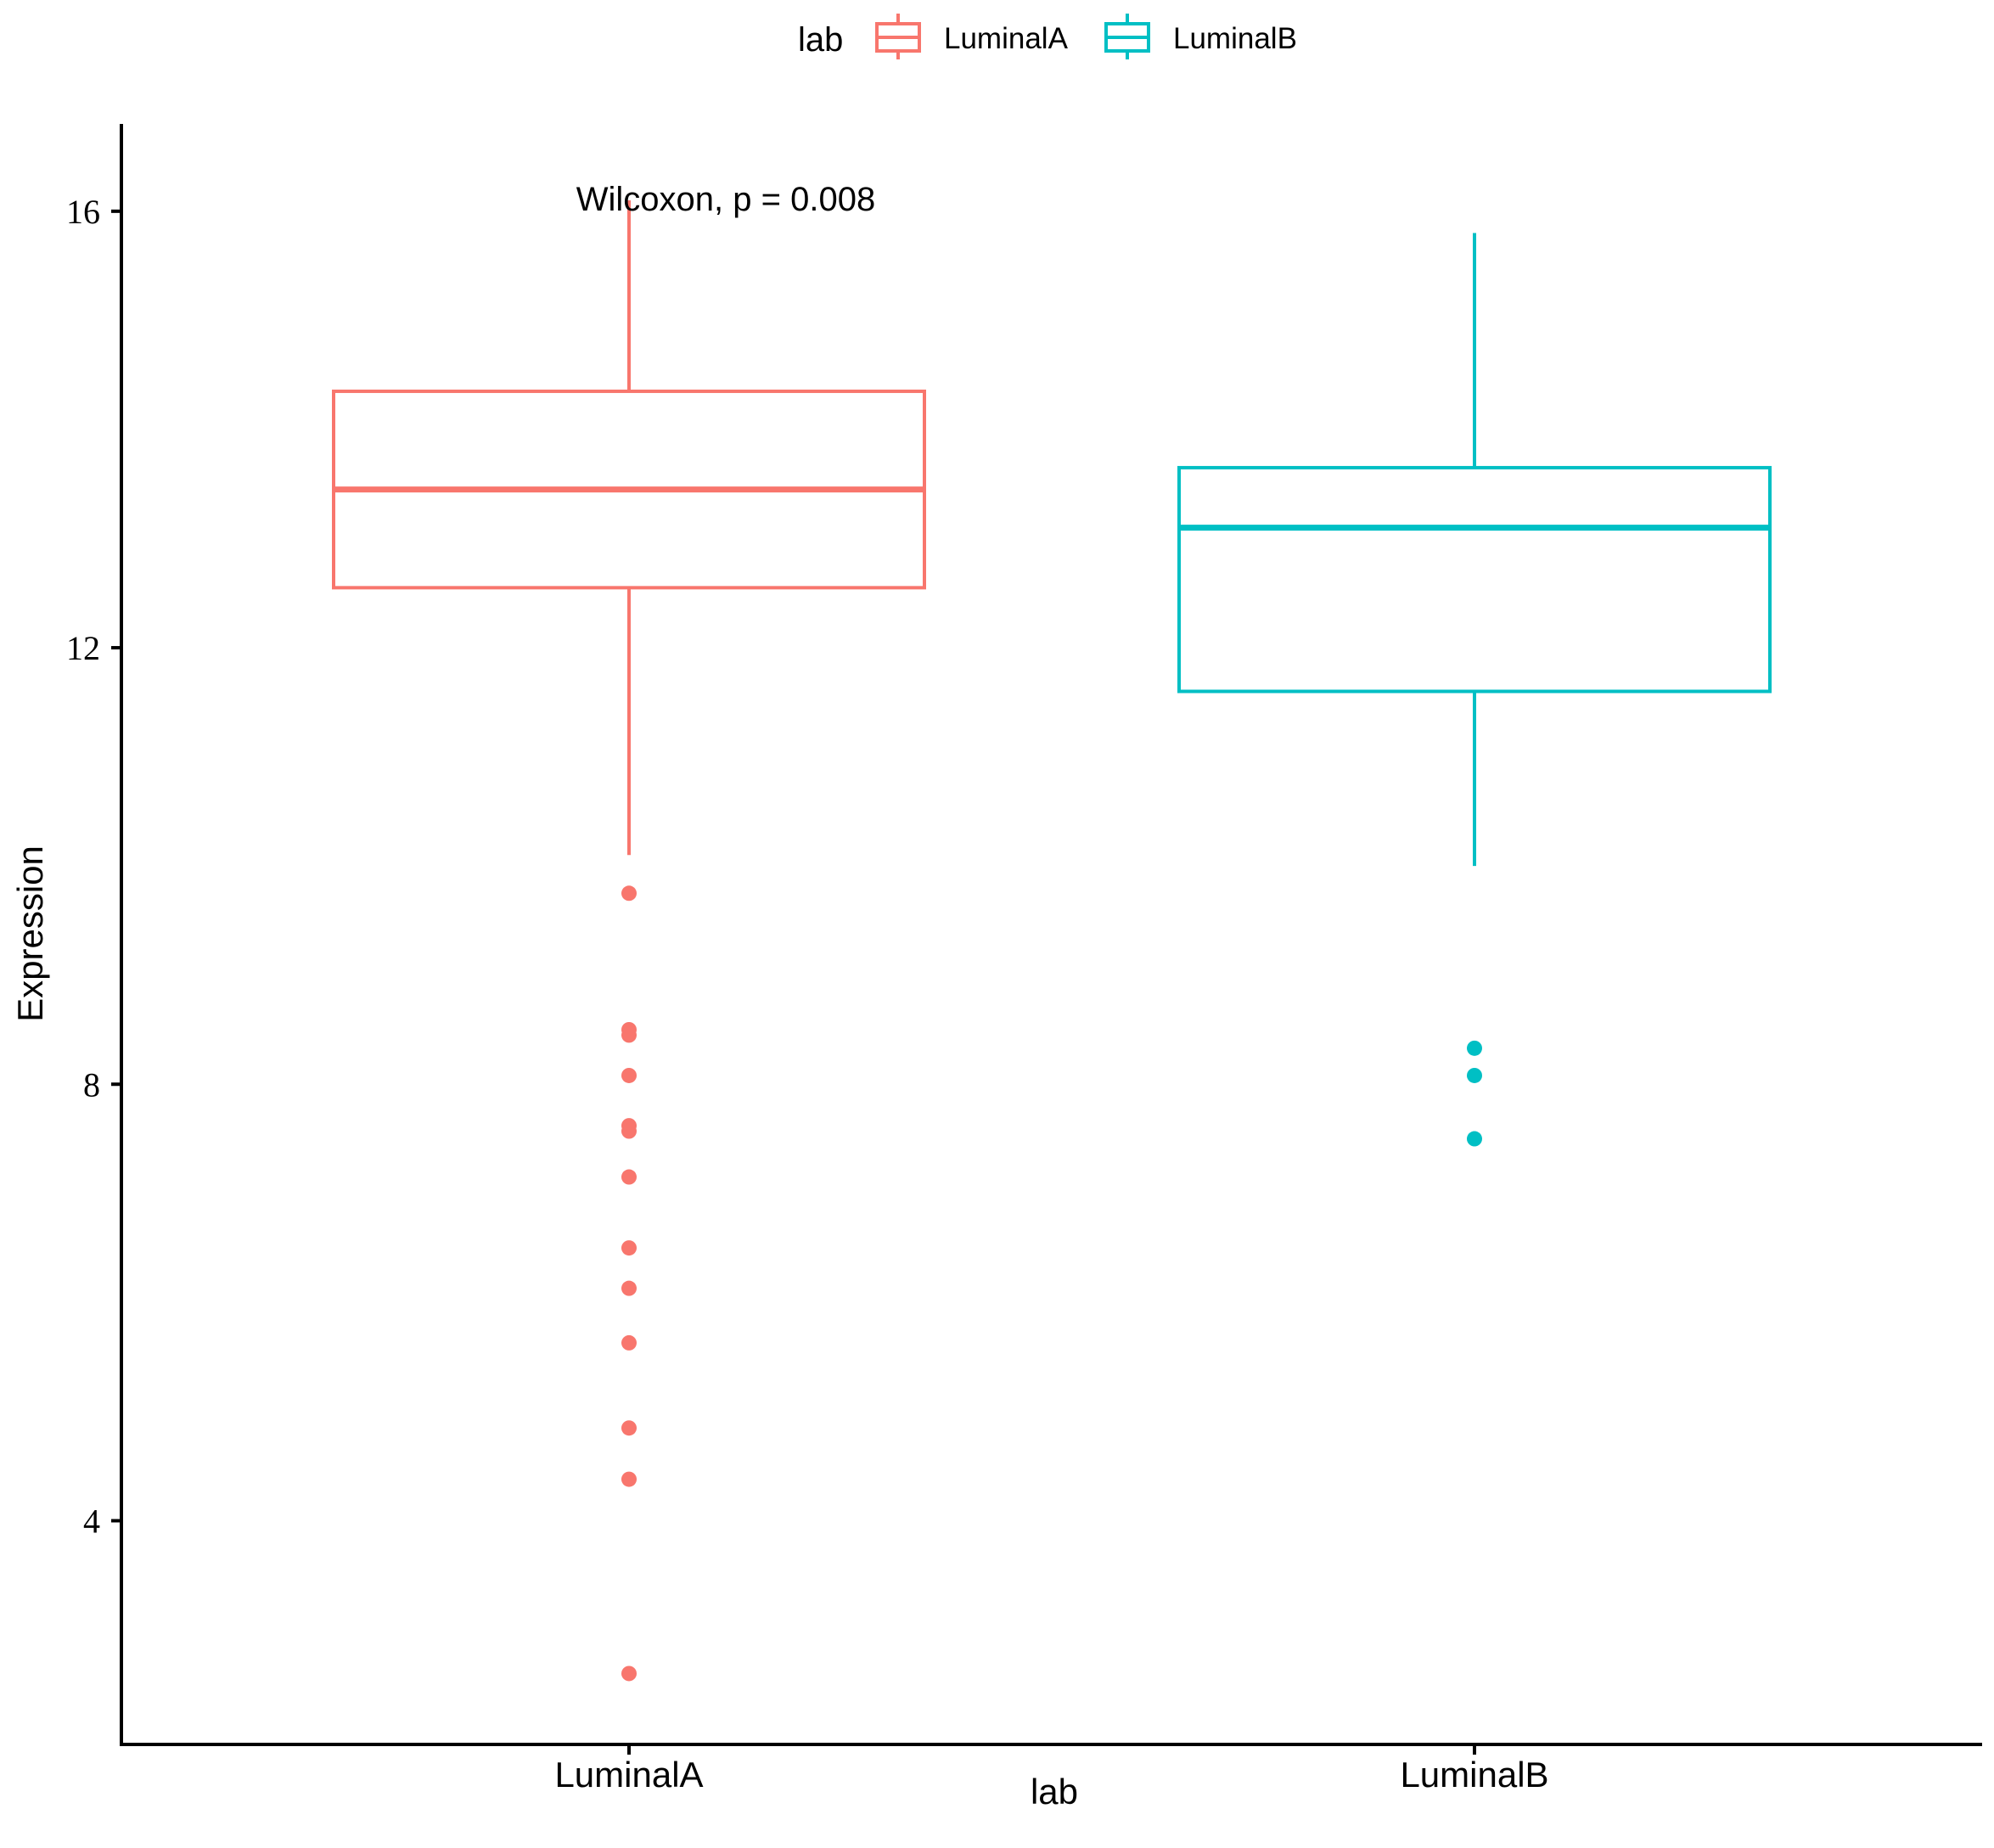  What do you see at coordinates (92, 1521) in the screenshot?
I see `y-tick-label: 4` at bounding box center [92, 1521].